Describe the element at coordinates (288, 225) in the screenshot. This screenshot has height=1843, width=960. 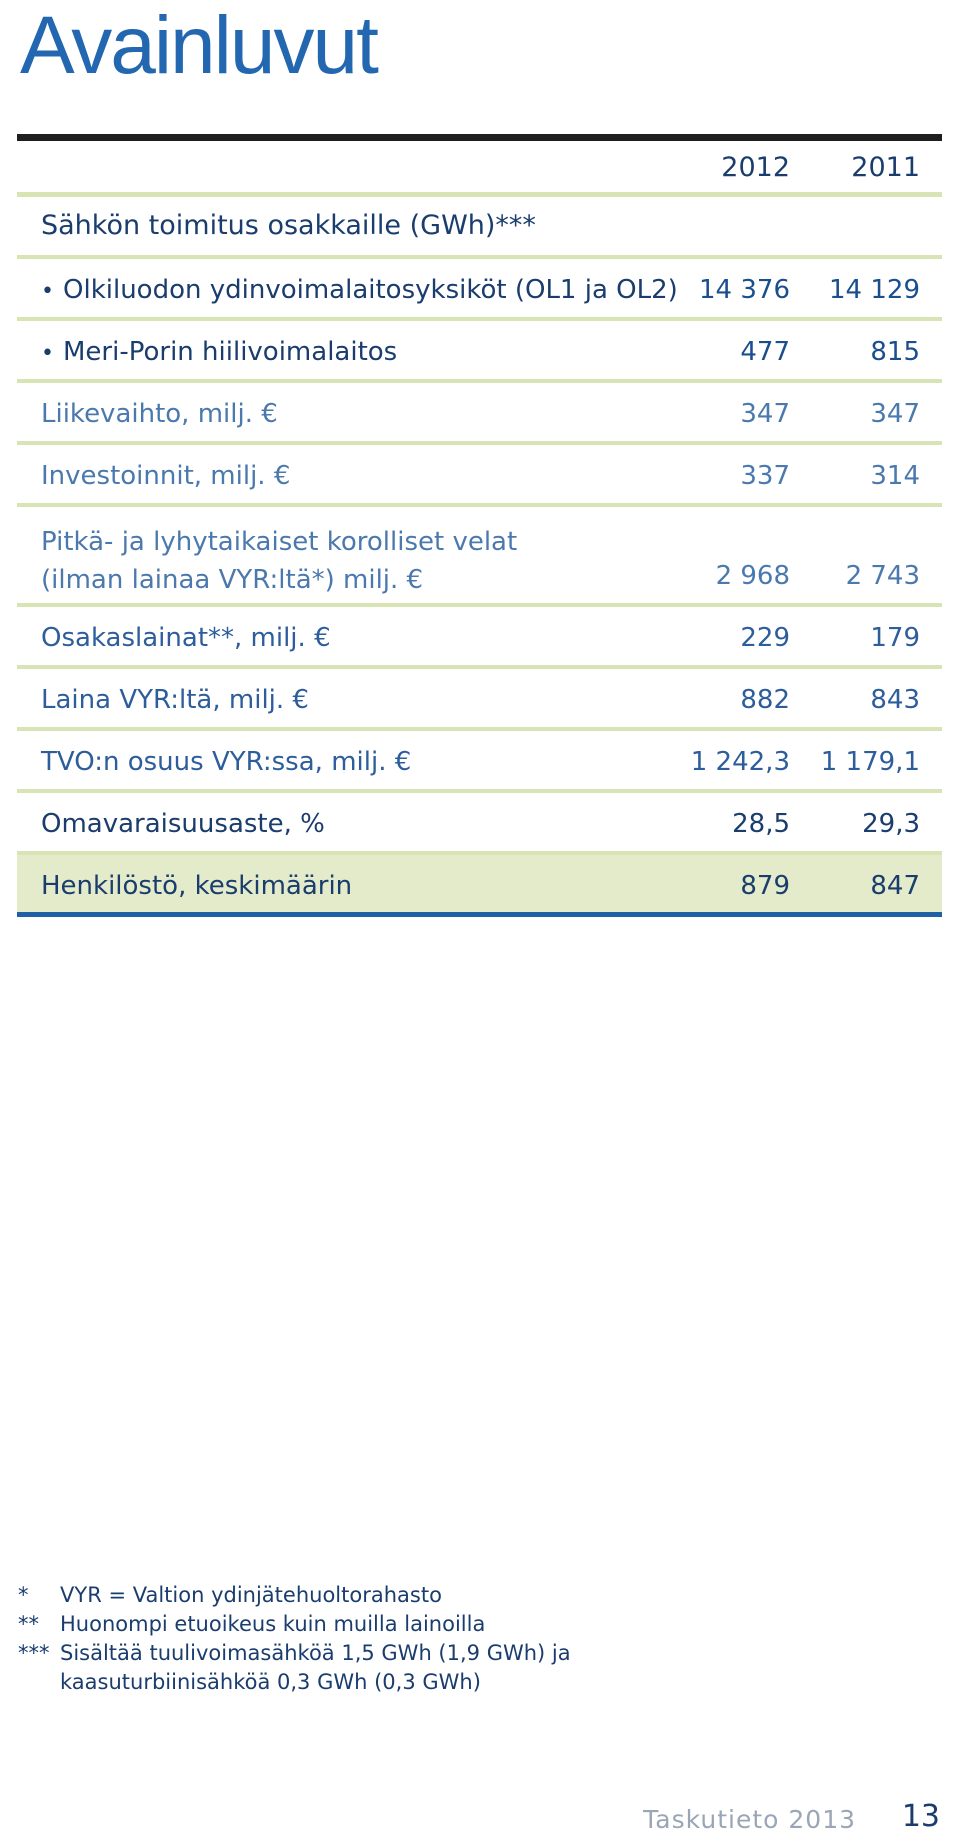
I see `section-heading: Sähkön toimitus osakkaille (GWh)***` at that location.